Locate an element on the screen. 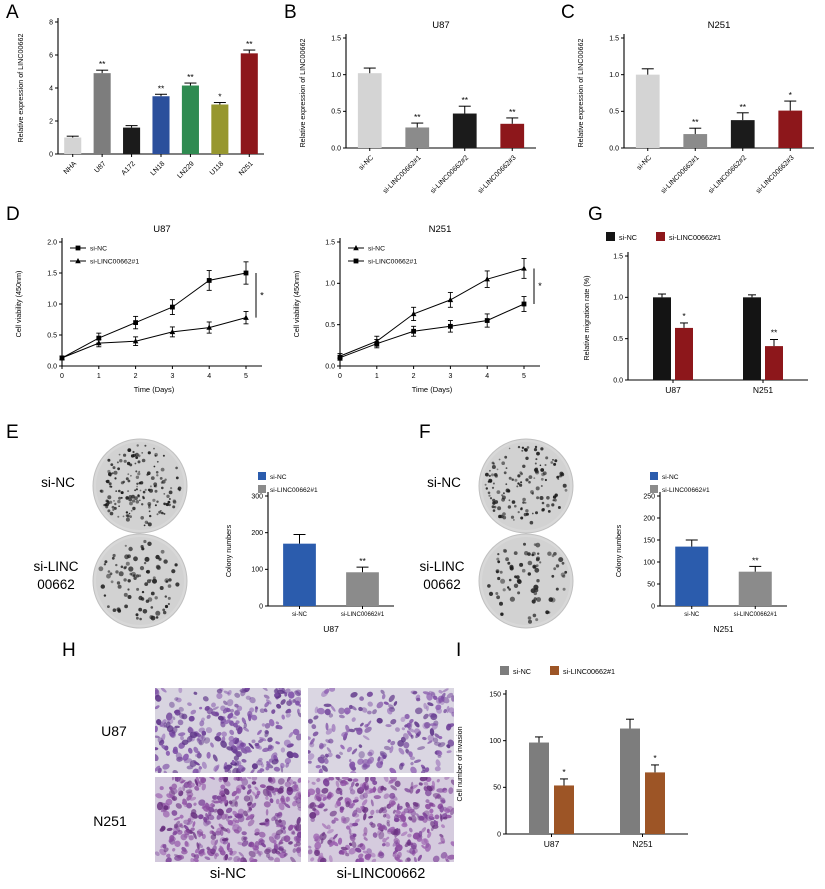 This screenshot has width=825, height=889. svg-text: Relative migration rate (%) is located at coordinates (586, 317).